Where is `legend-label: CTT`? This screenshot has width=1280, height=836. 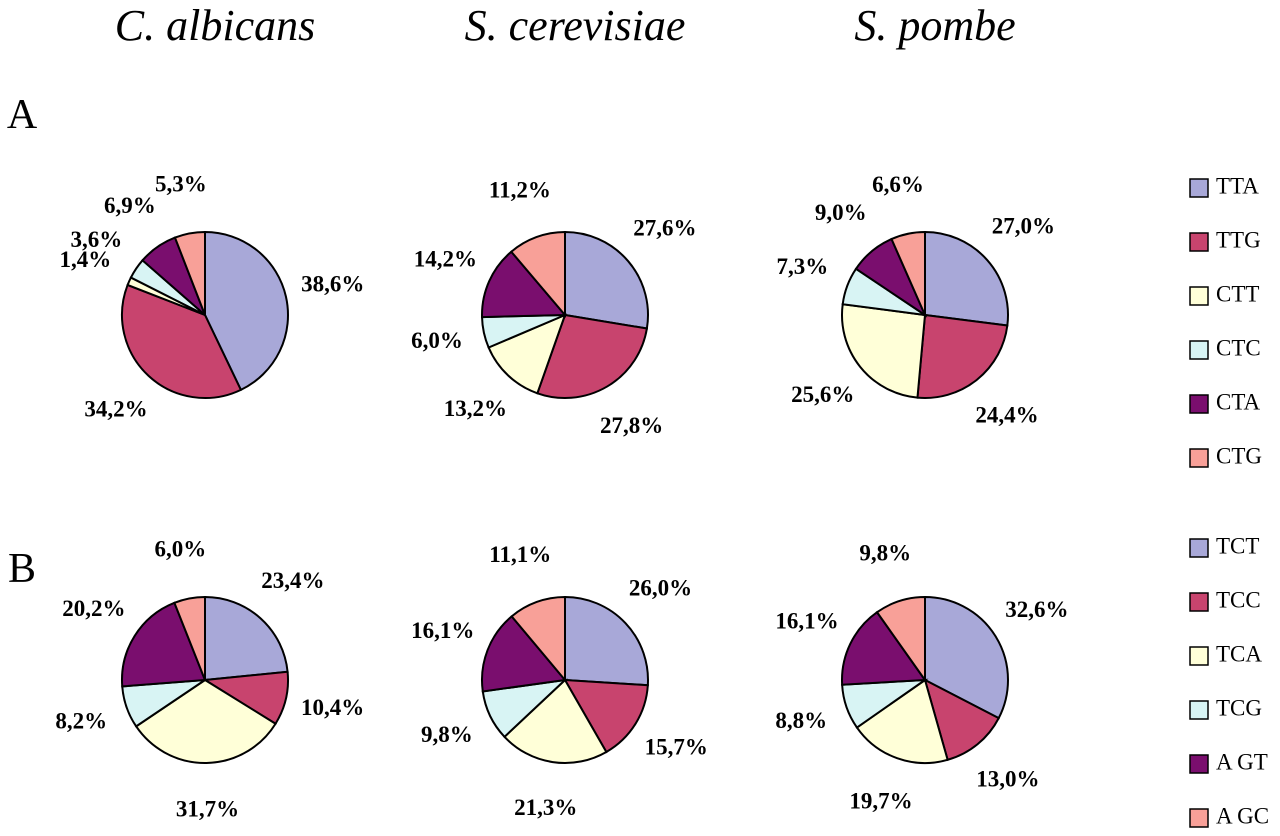 legend-label: CTT is located at coordinates (1237, 293).